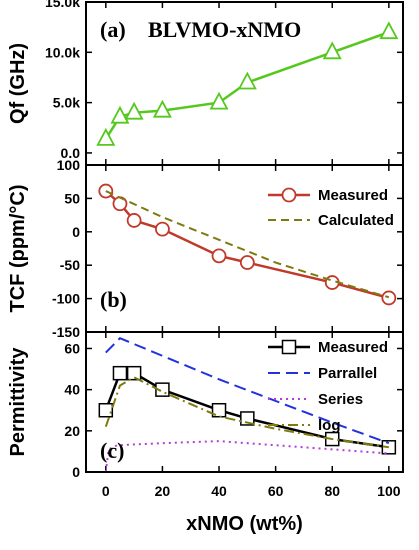  What do you see at coordinates (70, 265) in the screenshot?
I see `y-tick-label: -50` at bounding box center [70, 265].